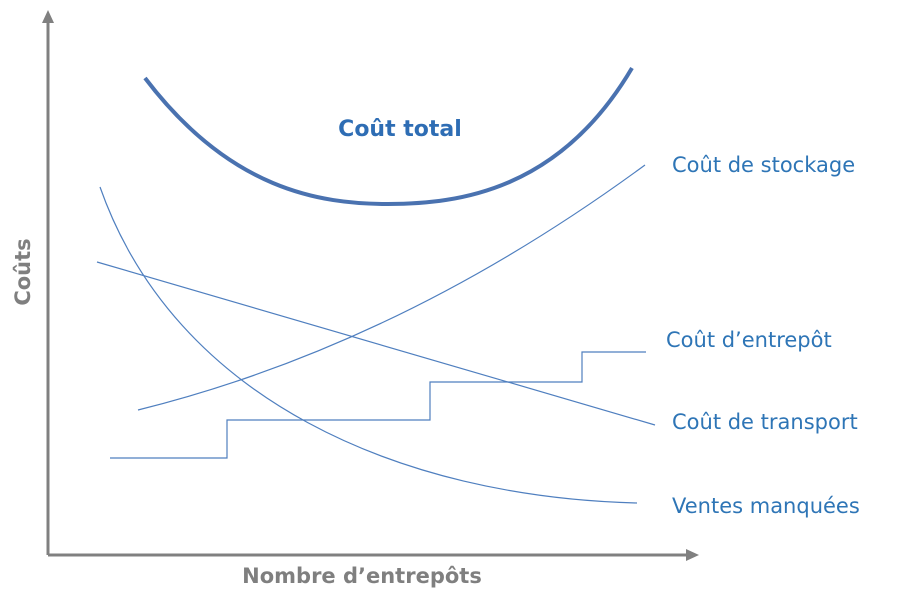  Describe the element at coordinates (749, 340) in the screenshot. I see `warehouse-cost-label: Coût d’entrepôt` at that location.